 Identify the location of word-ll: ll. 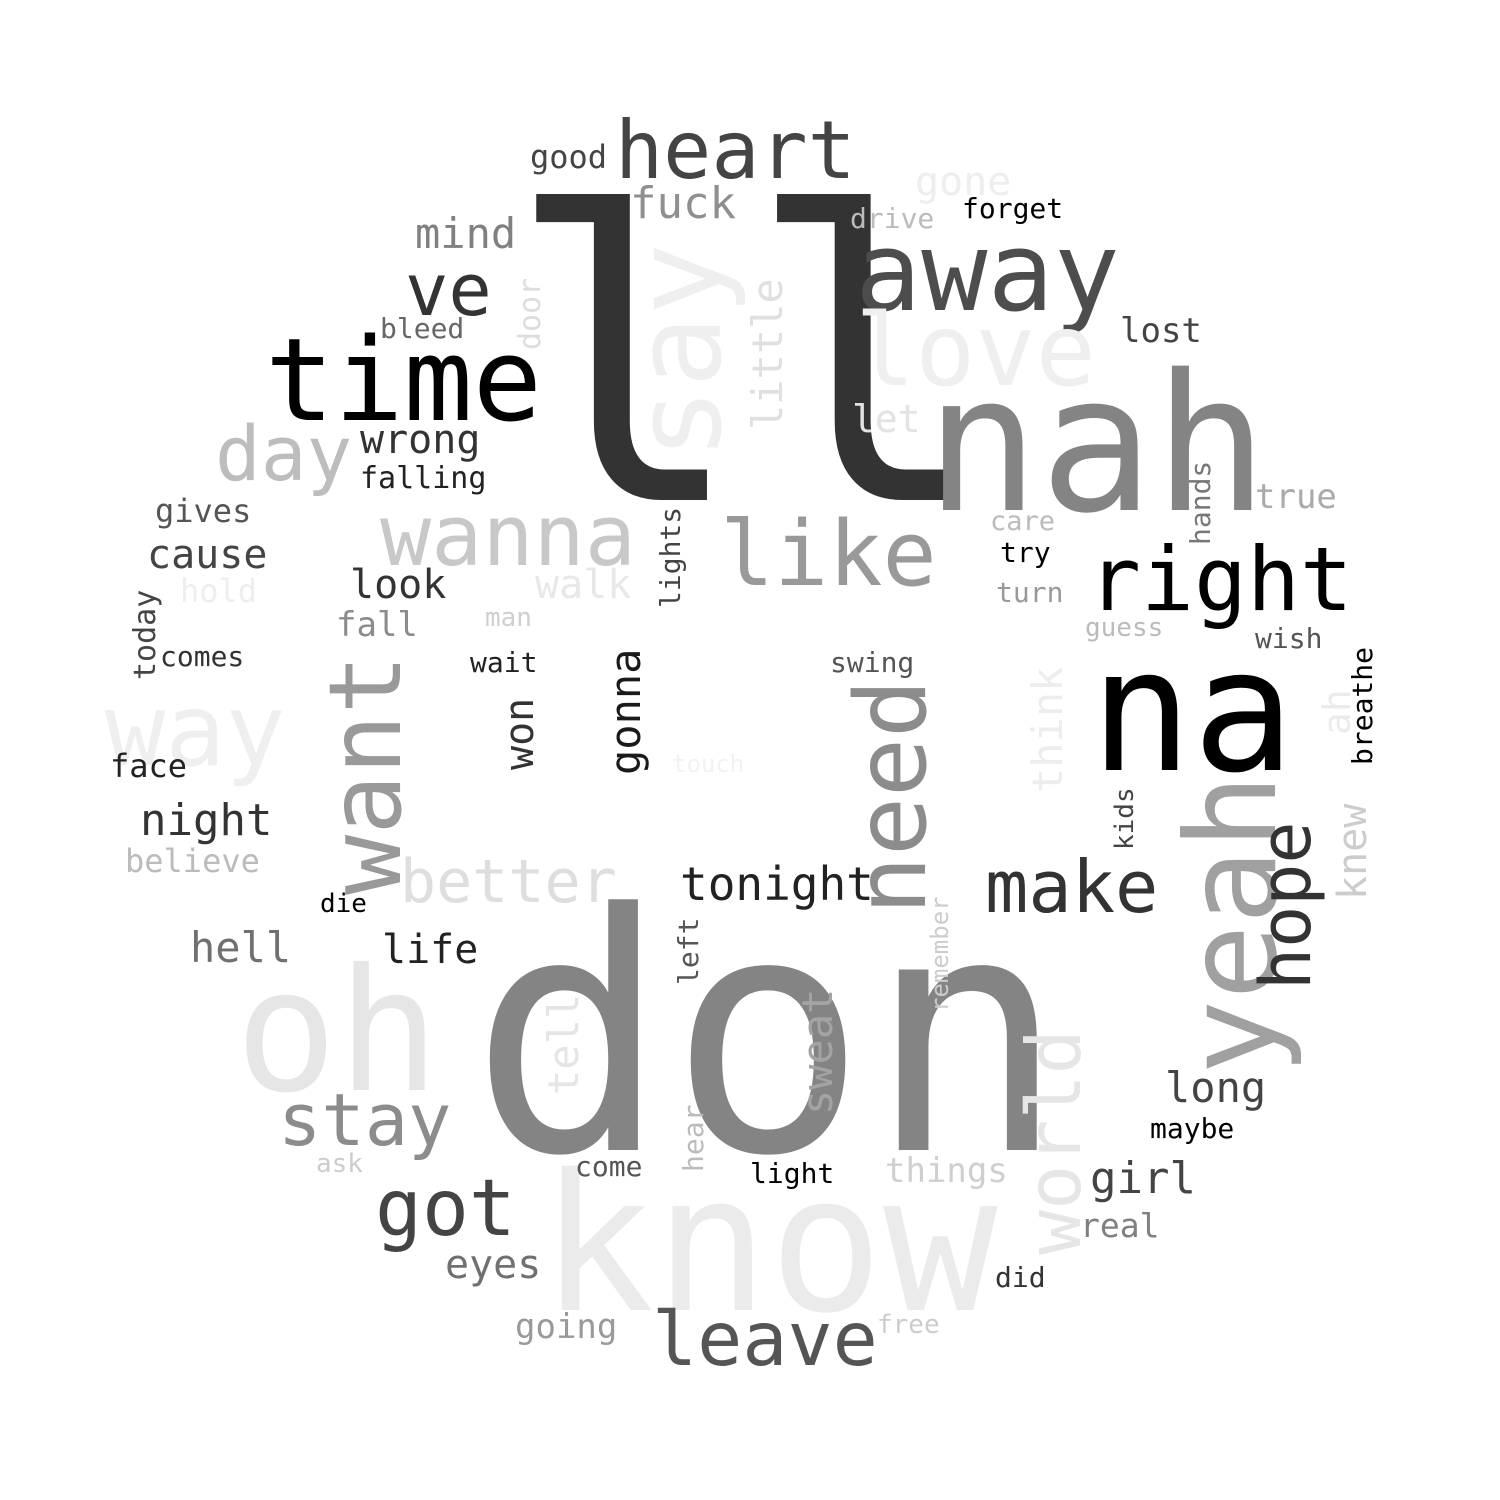
(746, 362).